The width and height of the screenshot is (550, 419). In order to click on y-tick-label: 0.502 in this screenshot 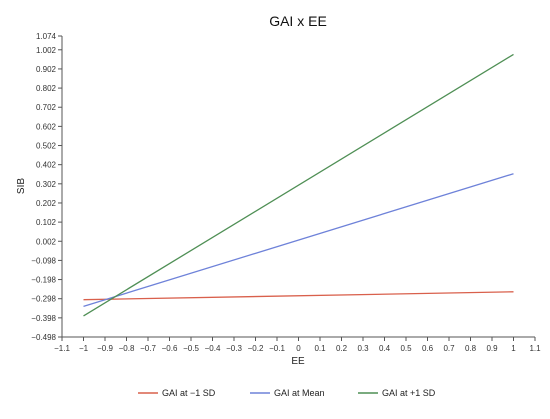, I will do `click(46, 146)`.